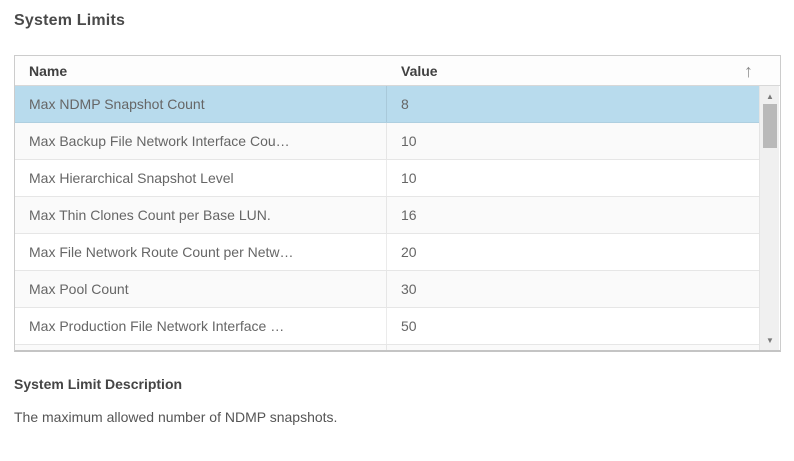 This screenshot has width=794, height=461. Describe the element at coordinates (201, 289) in the screenshot. I see `cell-name: Max Pool Count` at that location.